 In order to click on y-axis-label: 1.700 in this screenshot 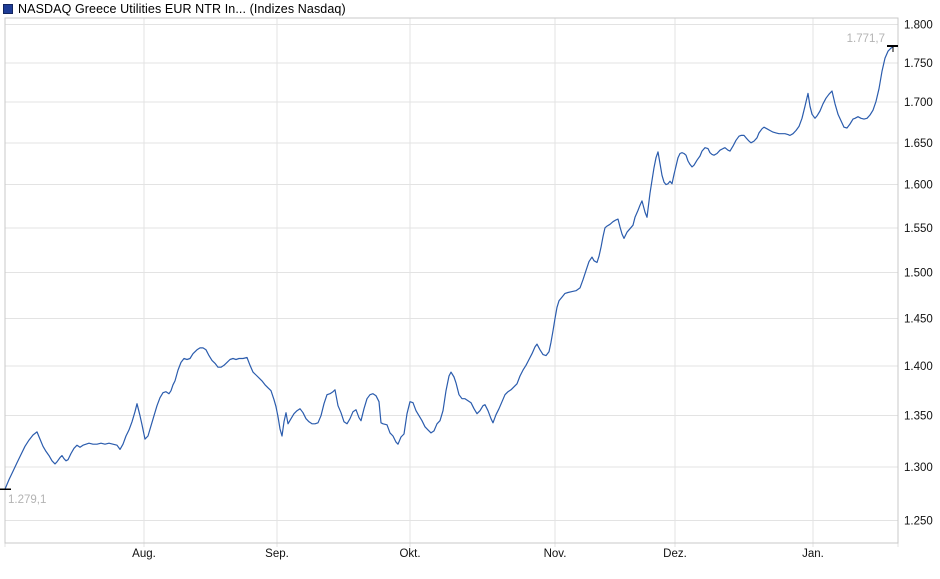, I will do `click(918, 103)`.